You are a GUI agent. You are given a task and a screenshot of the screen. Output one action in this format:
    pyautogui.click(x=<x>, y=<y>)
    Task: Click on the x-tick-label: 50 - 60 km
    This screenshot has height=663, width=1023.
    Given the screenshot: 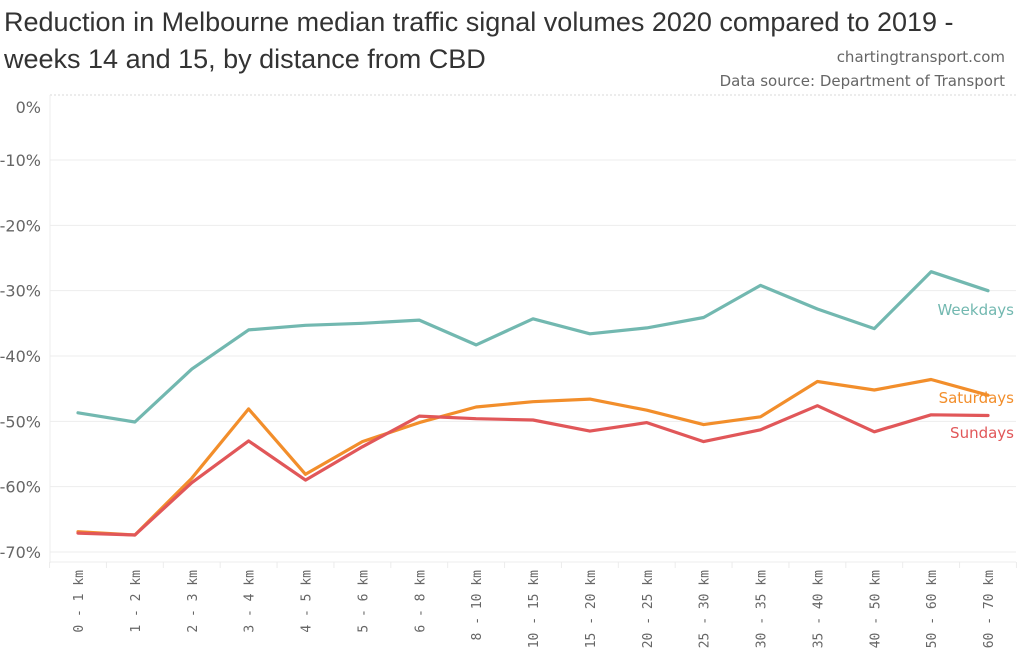 What is the action you would take?
    pyautogui.click(x=932, y=609)
    